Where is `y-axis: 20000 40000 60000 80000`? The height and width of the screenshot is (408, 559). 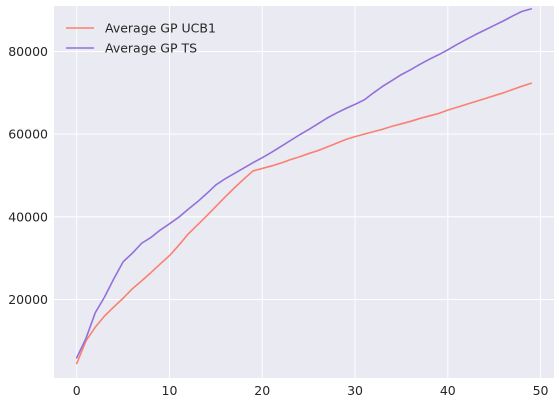
y-axis: 20000 40000 60000 80000 is located at coordinates (28, 175).